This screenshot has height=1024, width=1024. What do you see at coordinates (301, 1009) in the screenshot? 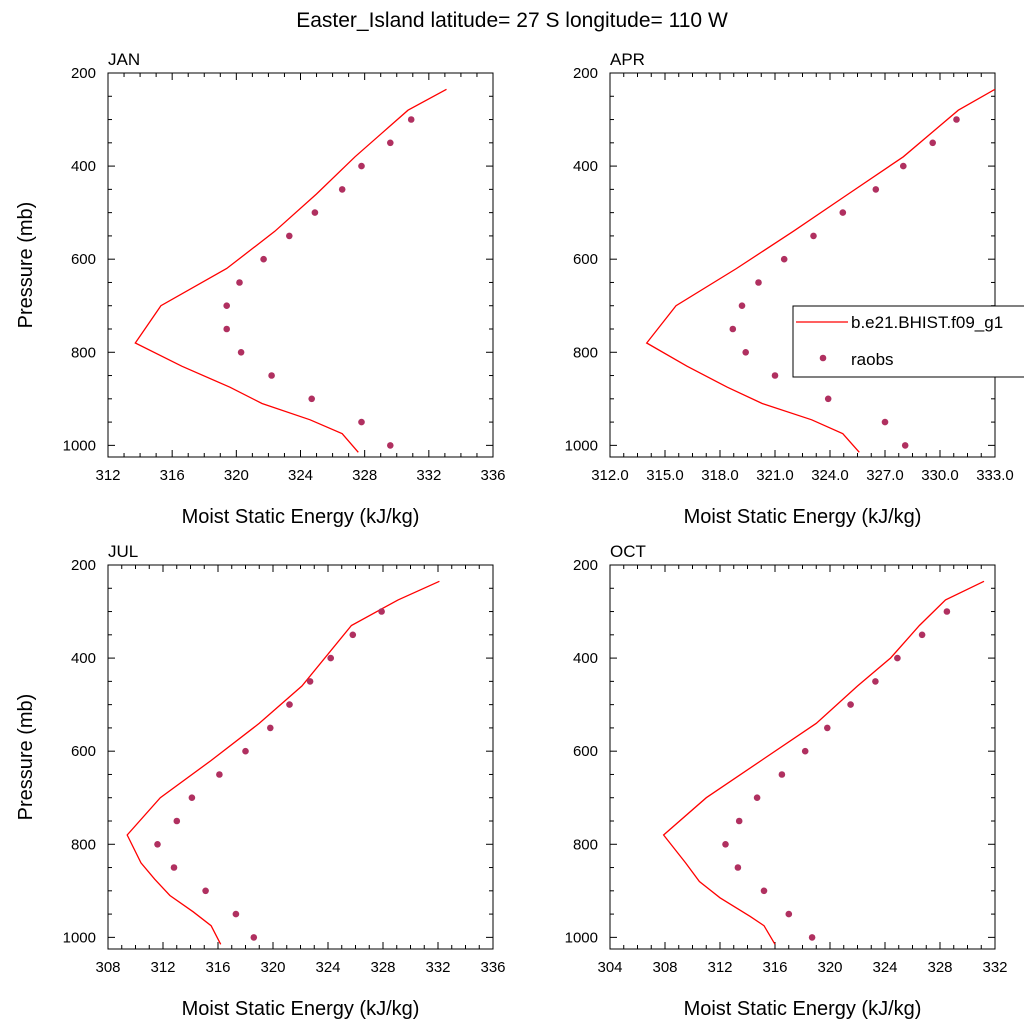
I see `x-axis-title-jul: Moist Static Energy (kJ/kg)` at bounding box center [301, 1009].